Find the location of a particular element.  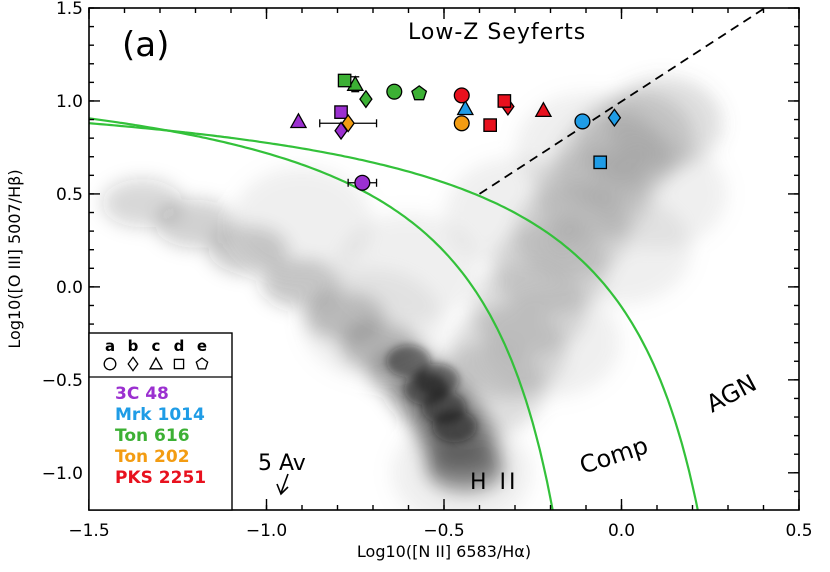

legend-shape-square is located at coordinates (179, 364).